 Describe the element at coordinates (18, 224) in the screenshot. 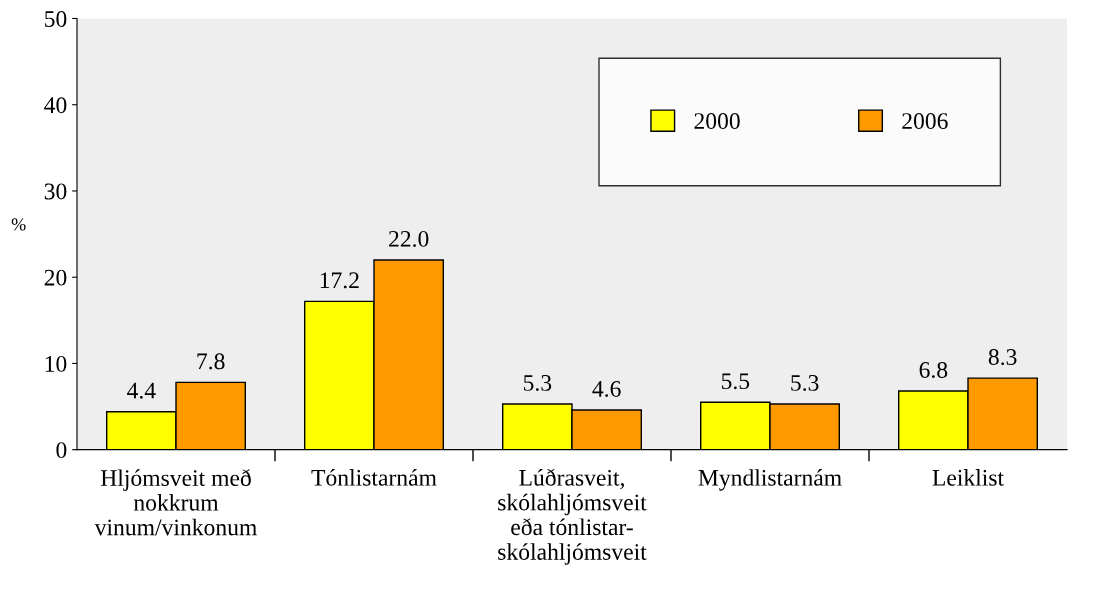

I see `y-axis-title: %` at that location.